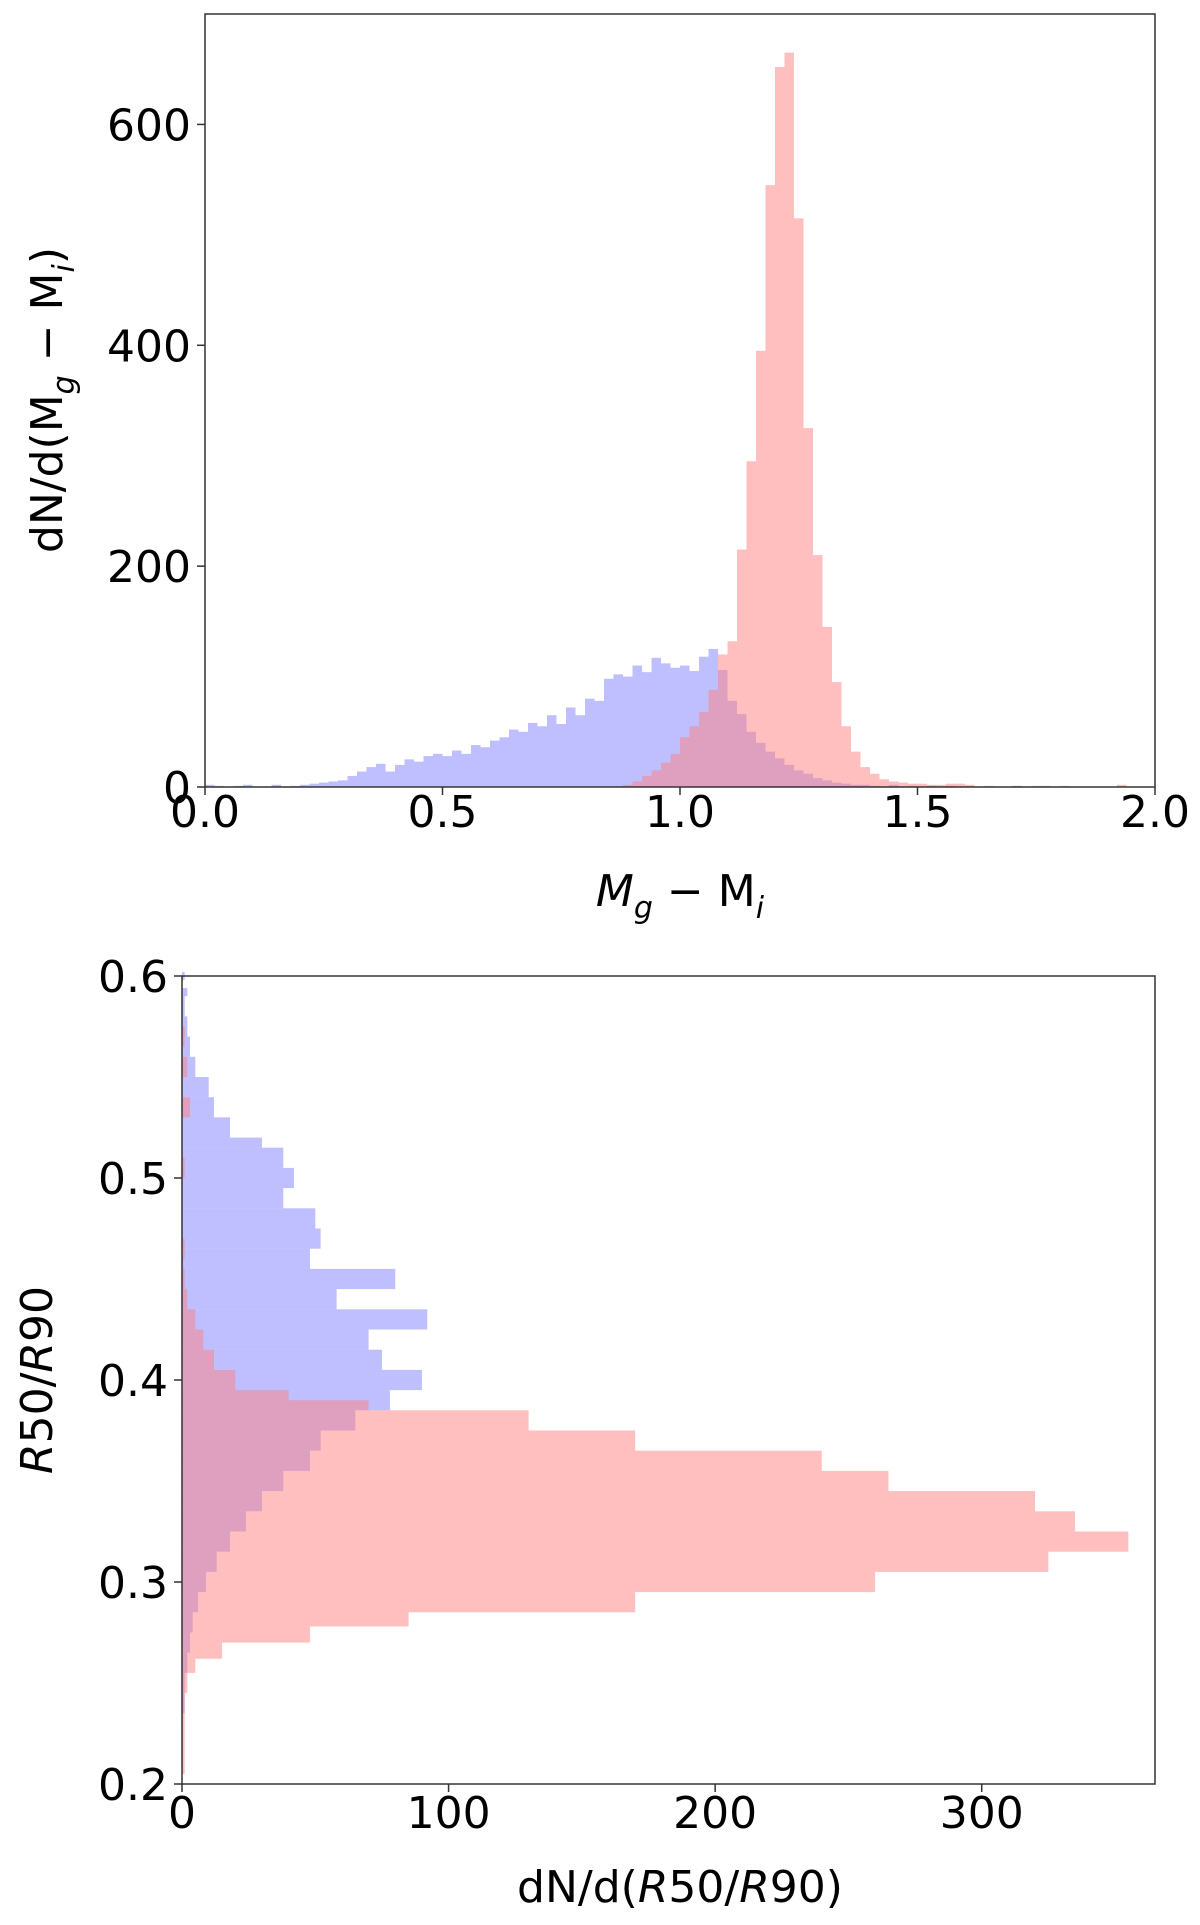 The width and height of the screenshot is (1200, 1925). Describe the element at coordinates (680, 812) in the screenshot. I see `top-x-ticks: 0.0 0.5 1.0 1.5 2.0` at that location.